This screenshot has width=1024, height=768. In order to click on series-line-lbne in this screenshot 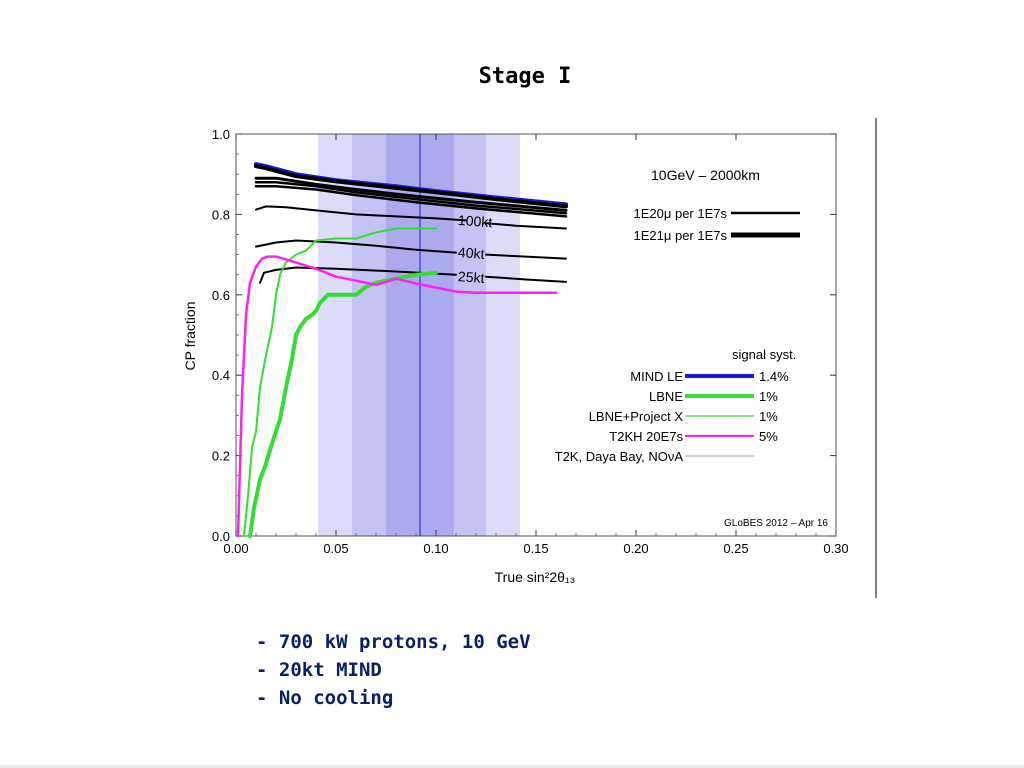, I will do `click(343, 404)`.